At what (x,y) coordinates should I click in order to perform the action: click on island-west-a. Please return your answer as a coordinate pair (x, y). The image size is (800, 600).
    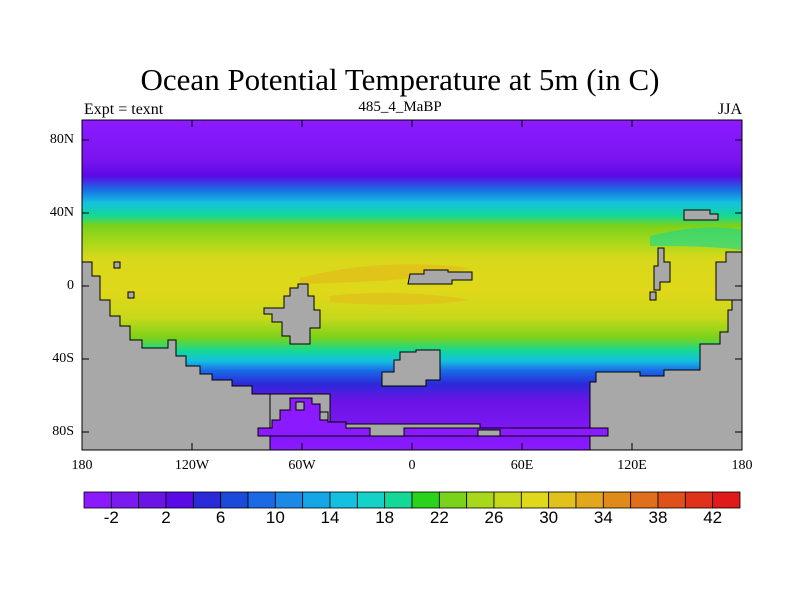
    Looking at the image, I should click on (117, 265).